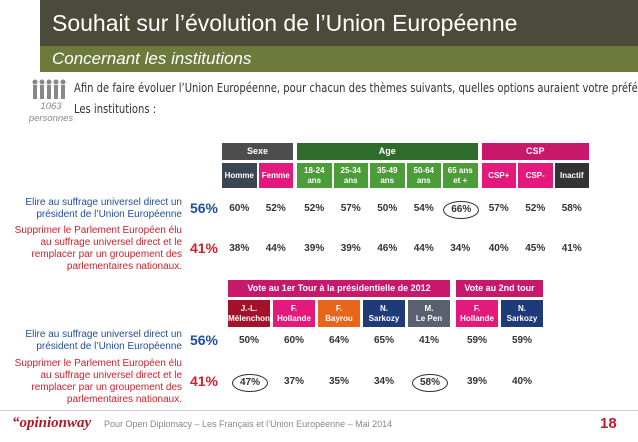 The height and width of the screenshot is (442, 638). Describe the element at coordinates (115, 108) in the screenshot. I see `topic: Les institutions :` at that location.